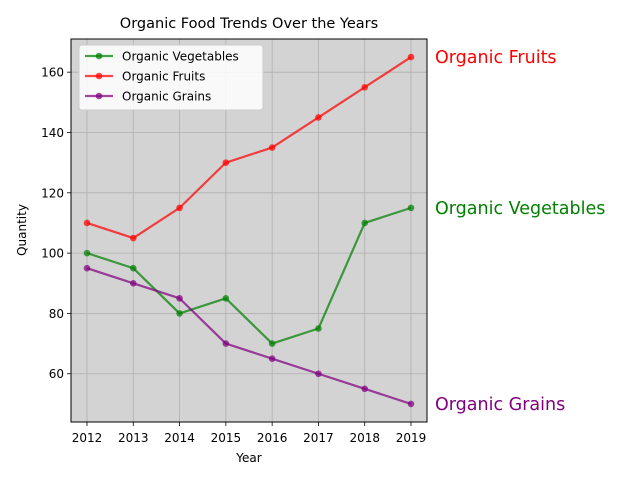 The height and width of the screenshot is (484, 640). I want to click on y-tick-label: 60, so click(56, 374).